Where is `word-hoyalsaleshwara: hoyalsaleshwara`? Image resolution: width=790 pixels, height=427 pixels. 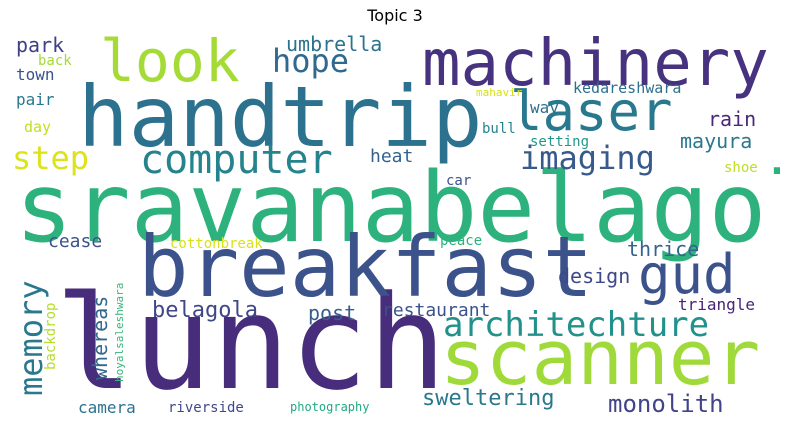 word-hoyalsaleshwara: hoyalsaleshwara is located at coordinates (119, 332).